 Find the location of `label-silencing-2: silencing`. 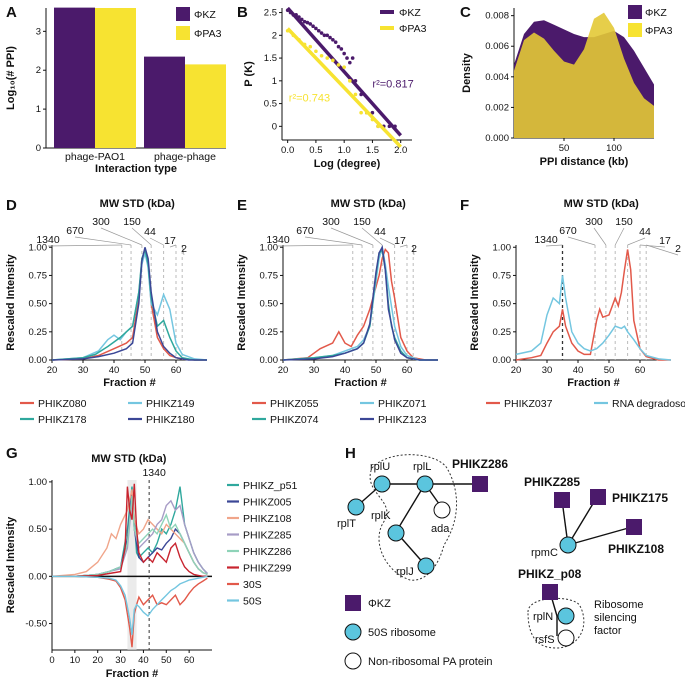

label-silencing-2: silencing is located at coordinates (615, 618).